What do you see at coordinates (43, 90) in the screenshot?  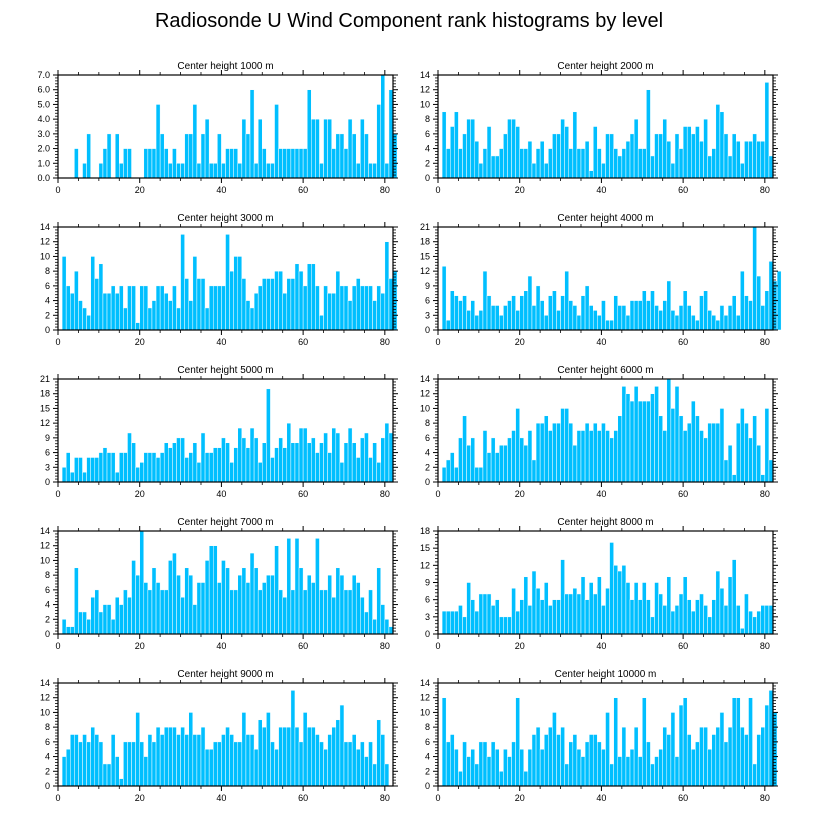 I see `y-tick-label: 6.0` at bounding box center [43, 90].